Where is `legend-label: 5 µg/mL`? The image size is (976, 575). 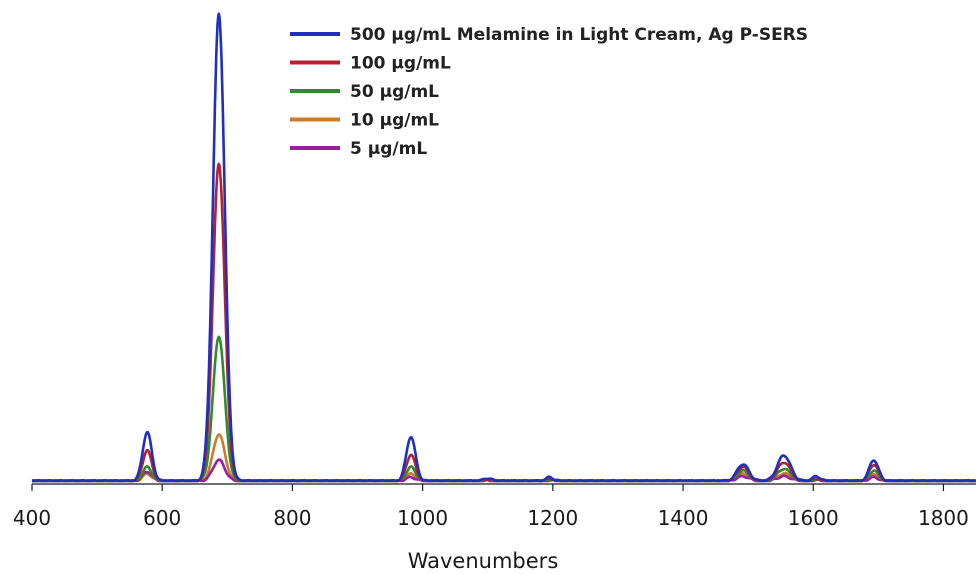 legend-label: 5 µg/mL is located at coordinates (388, 149).